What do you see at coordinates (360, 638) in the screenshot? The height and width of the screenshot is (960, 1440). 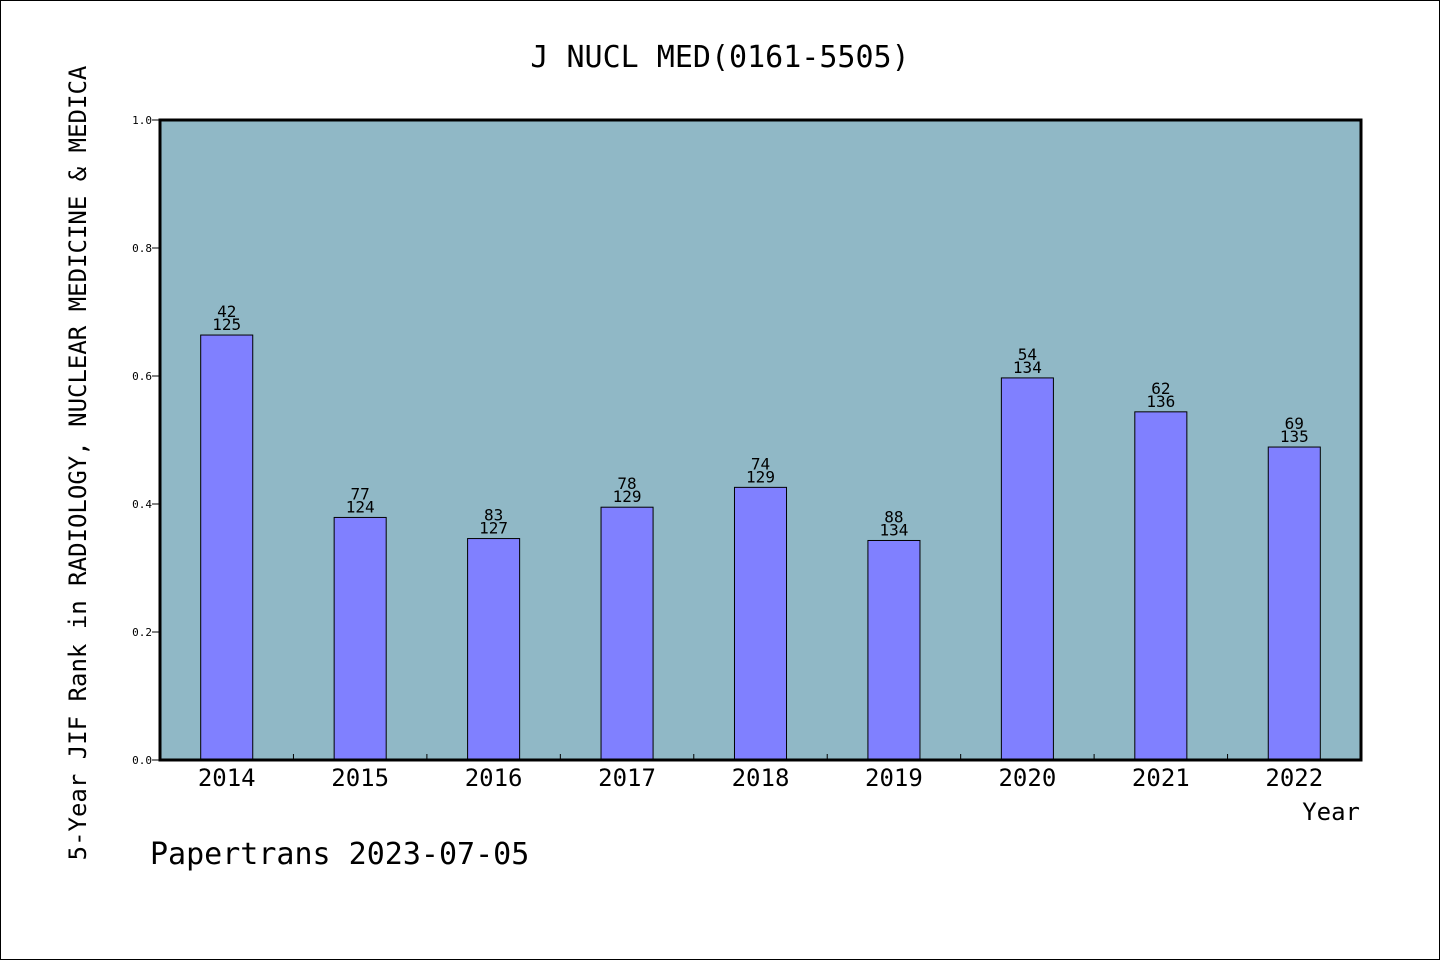 I see `bar-2015` at bounding box center [360, 638].